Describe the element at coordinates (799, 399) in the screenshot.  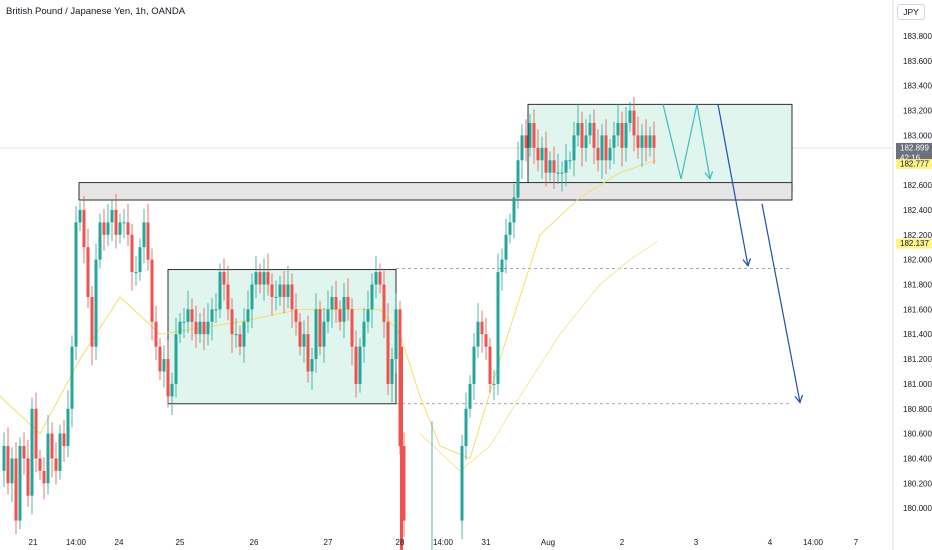
I see `projection-arrow-blue_down_2-head` at that location.